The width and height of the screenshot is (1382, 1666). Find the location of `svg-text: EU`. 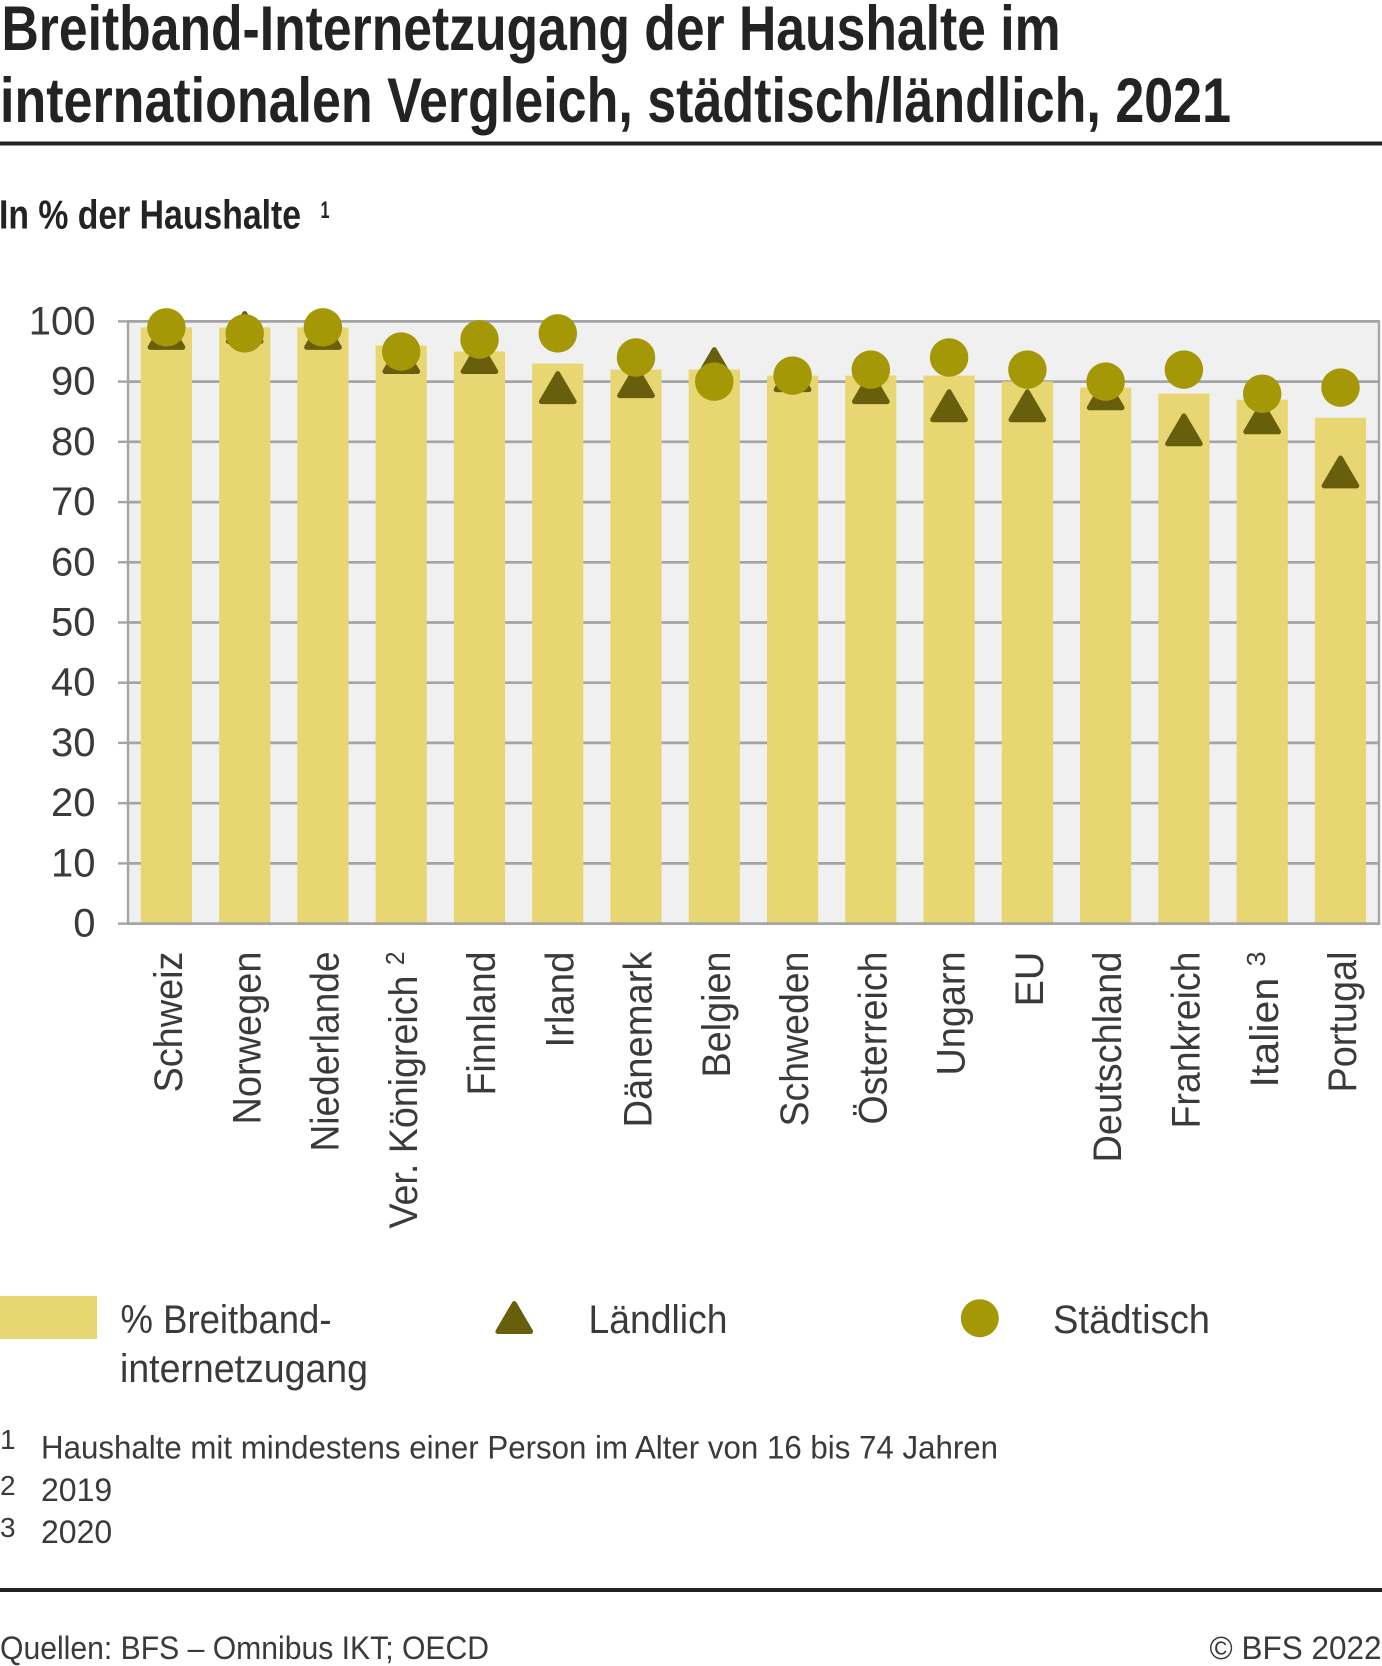

svg-text: EU is located at coordinates (1030, 979).